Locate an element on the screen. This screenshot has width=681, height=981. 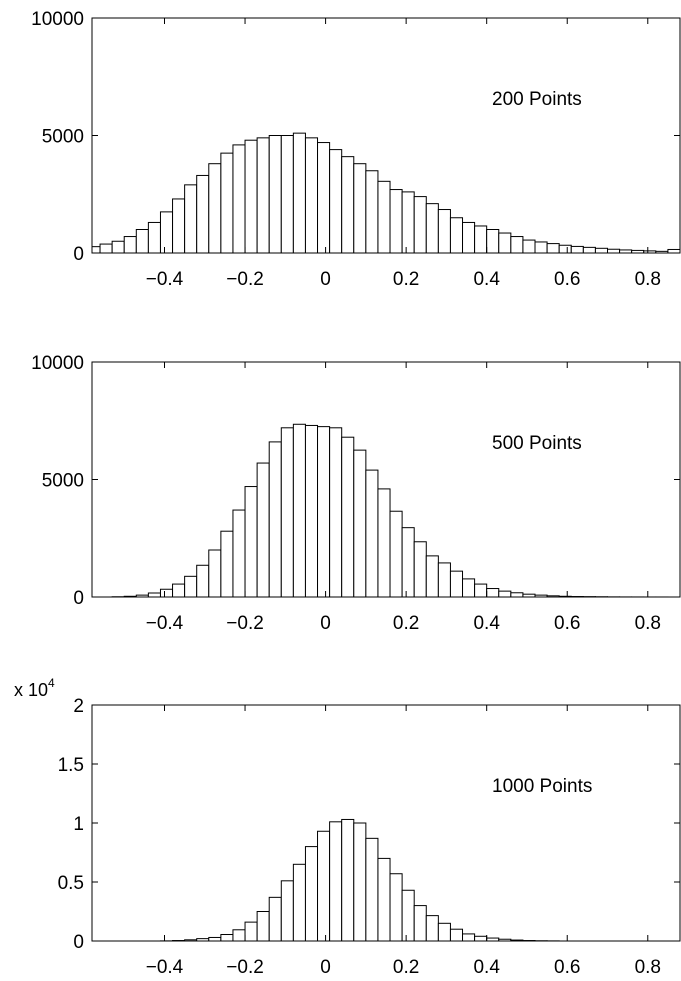
y-exponent-label: x 10 is located at coordinates (31, 690).